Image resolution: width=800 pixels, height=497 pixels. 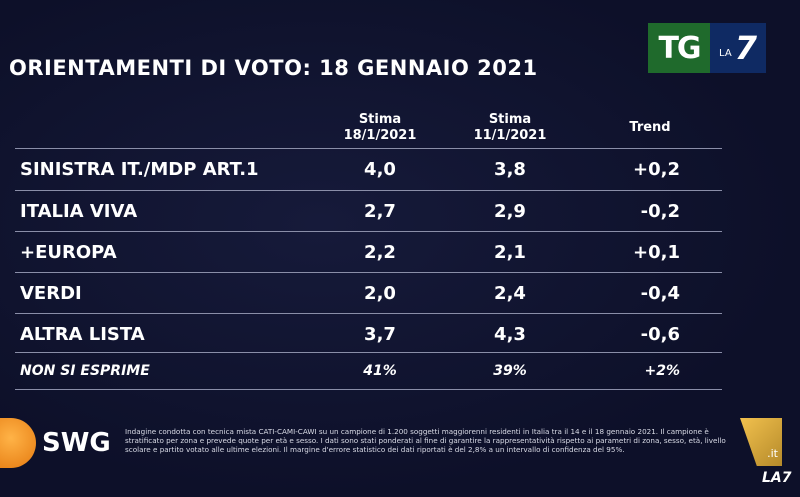 I want to click on row-label: VERDI, so click(x=51, y=293).